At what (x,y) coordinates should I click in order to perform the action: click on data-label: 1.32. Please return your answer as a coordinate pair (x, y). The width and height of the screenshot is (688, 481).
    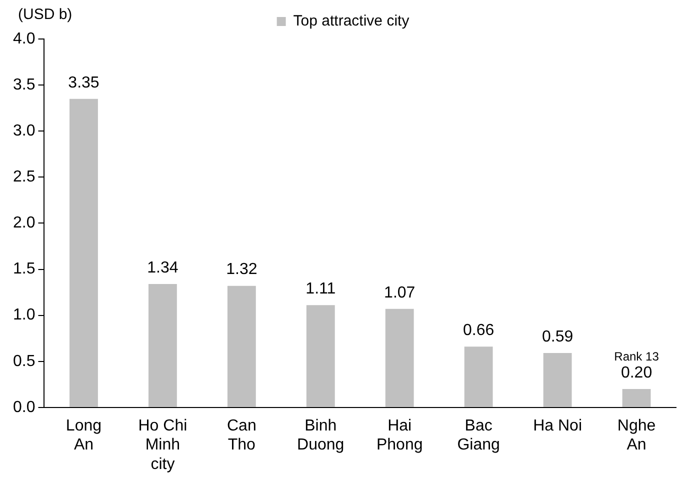
    Looking at the image, I should click on (242, 269).